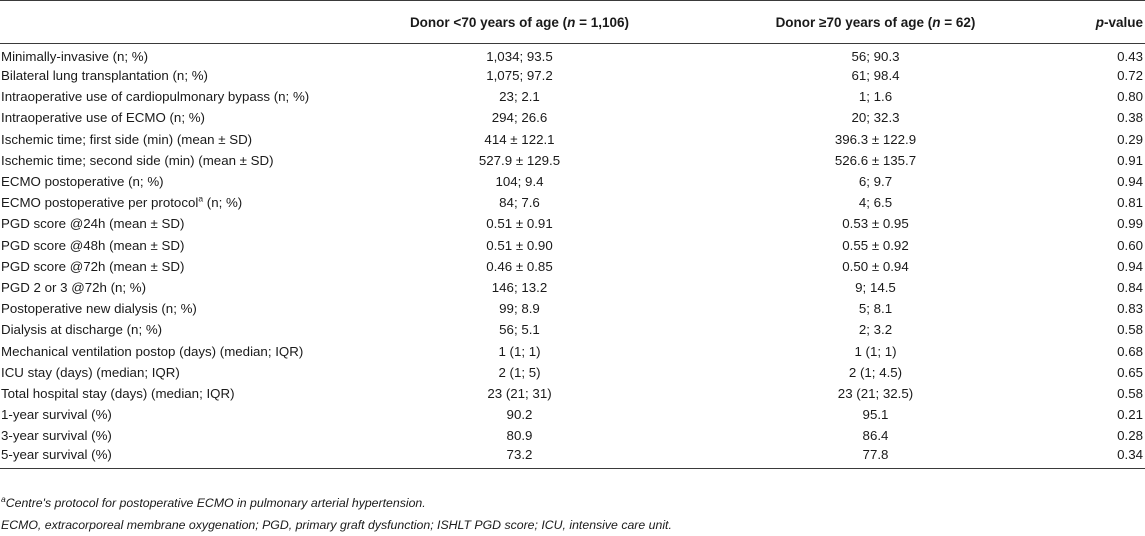 The width and height of the screenshot is (1145, 536). I want to click on row-label: PGD score @48h (mean ± SD), so click(172, 245).